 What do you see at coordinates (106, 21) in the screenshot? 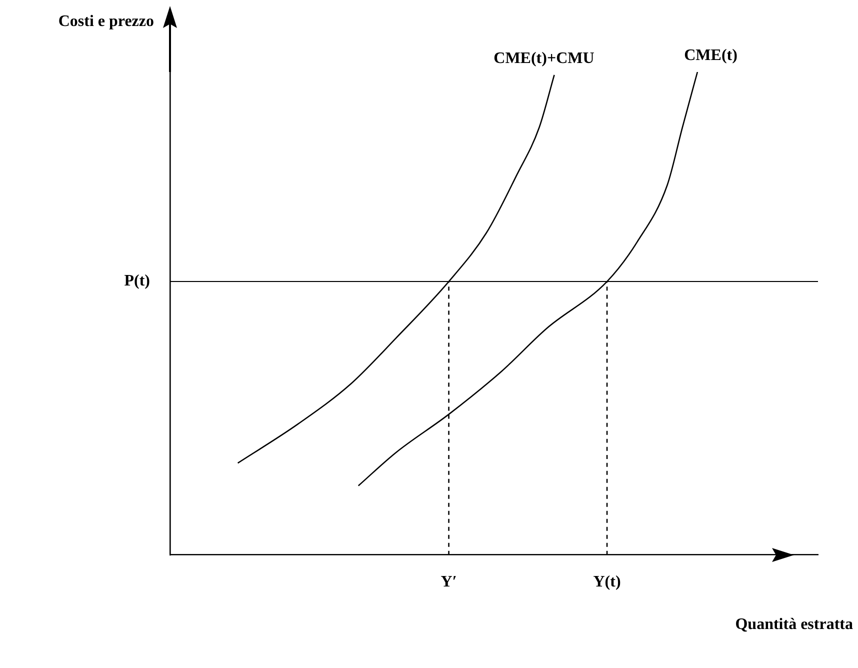
I see `y-axis-title: Costi e prezzo` at bounding box center [106, 21].